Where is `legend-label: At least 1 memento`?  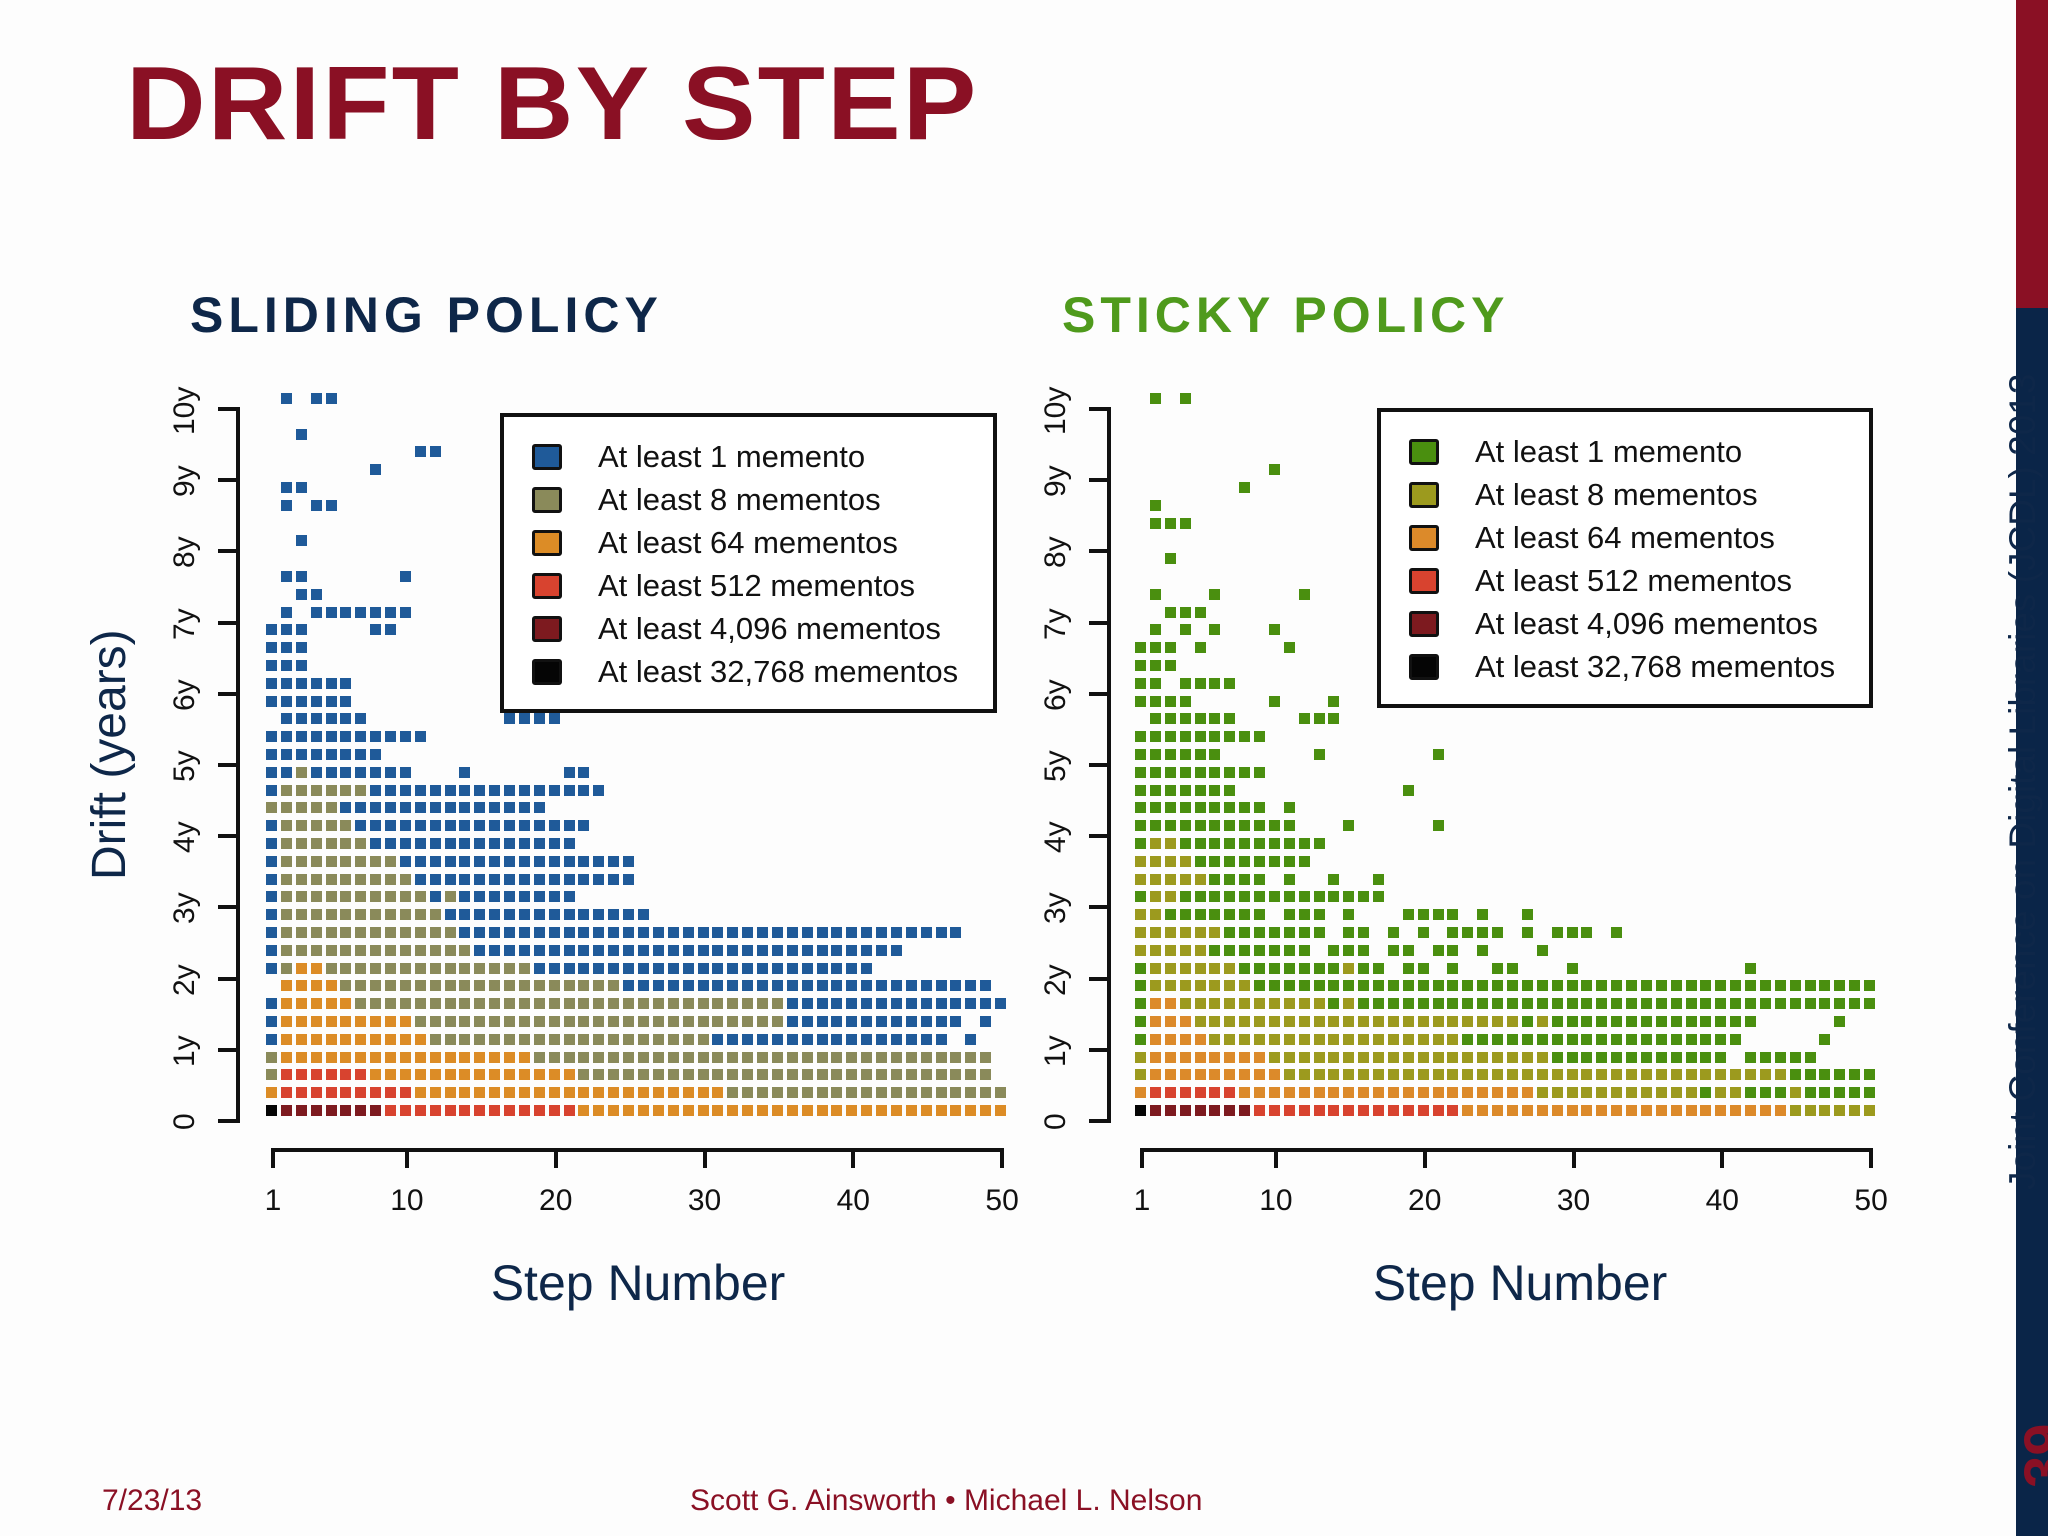 legend-label: At least 1 memento is located at coordinates (732, 456).